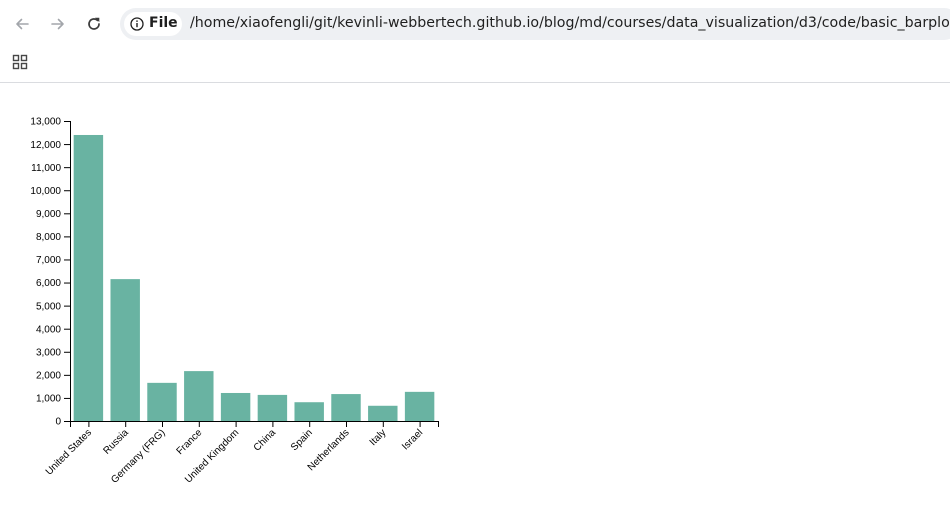 Image resolution: width=950 pixels, height=506 pixels. Describe the element at coordinates (412, 439) in the screenshot. I see `x-tick-label: Israel` at that location.